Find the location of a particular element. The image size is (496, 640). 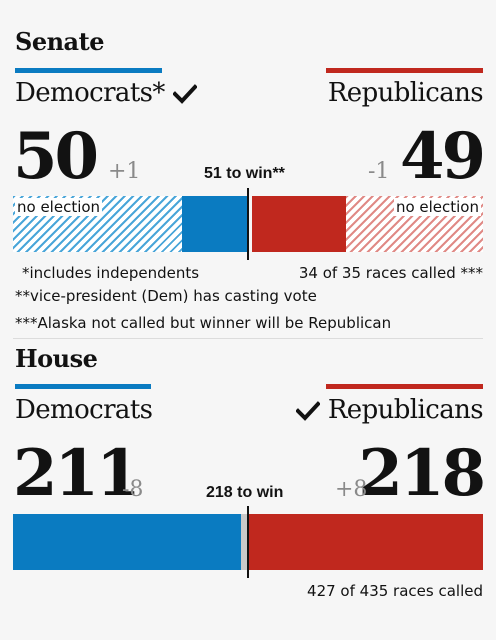

senate-note-vp: **vice-president (Dem) has casting vote is located at coordinates (166, 296).